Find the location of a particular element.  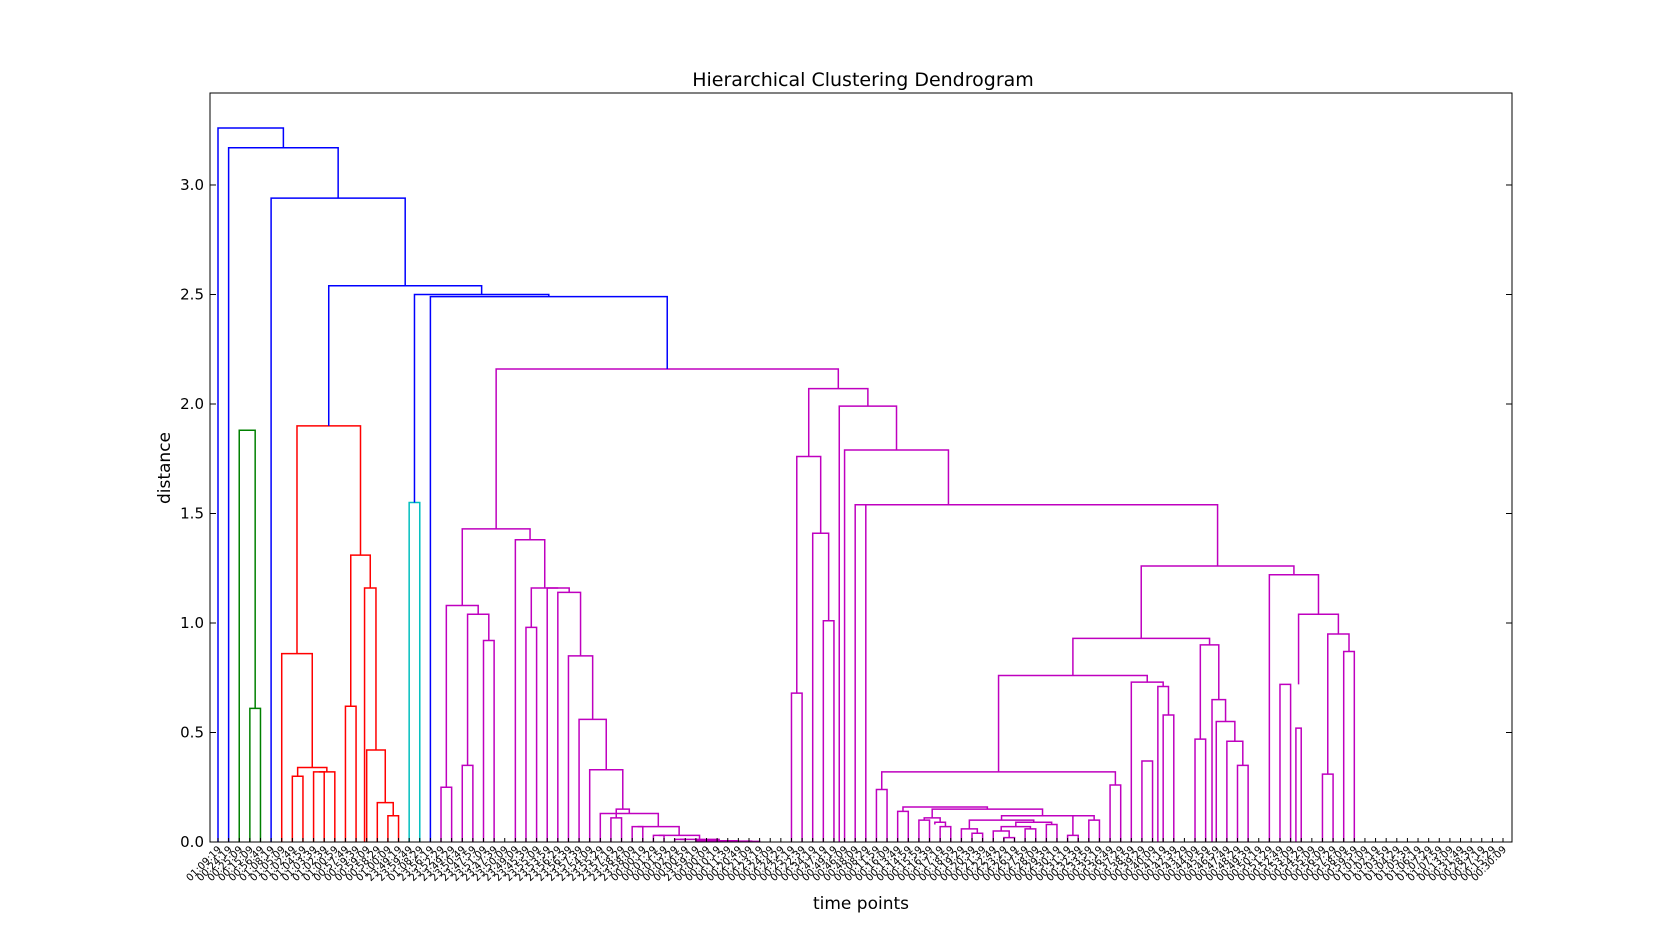

x-axis-title: time points is located at coordinates (861, 904).